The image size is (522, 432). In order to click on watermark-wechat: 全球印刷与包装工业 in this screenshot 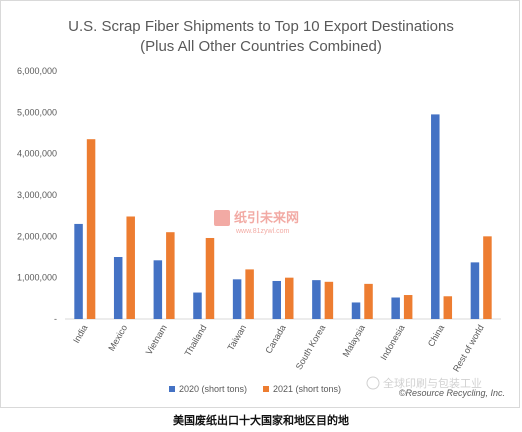, I will do `click(424, 383)`.